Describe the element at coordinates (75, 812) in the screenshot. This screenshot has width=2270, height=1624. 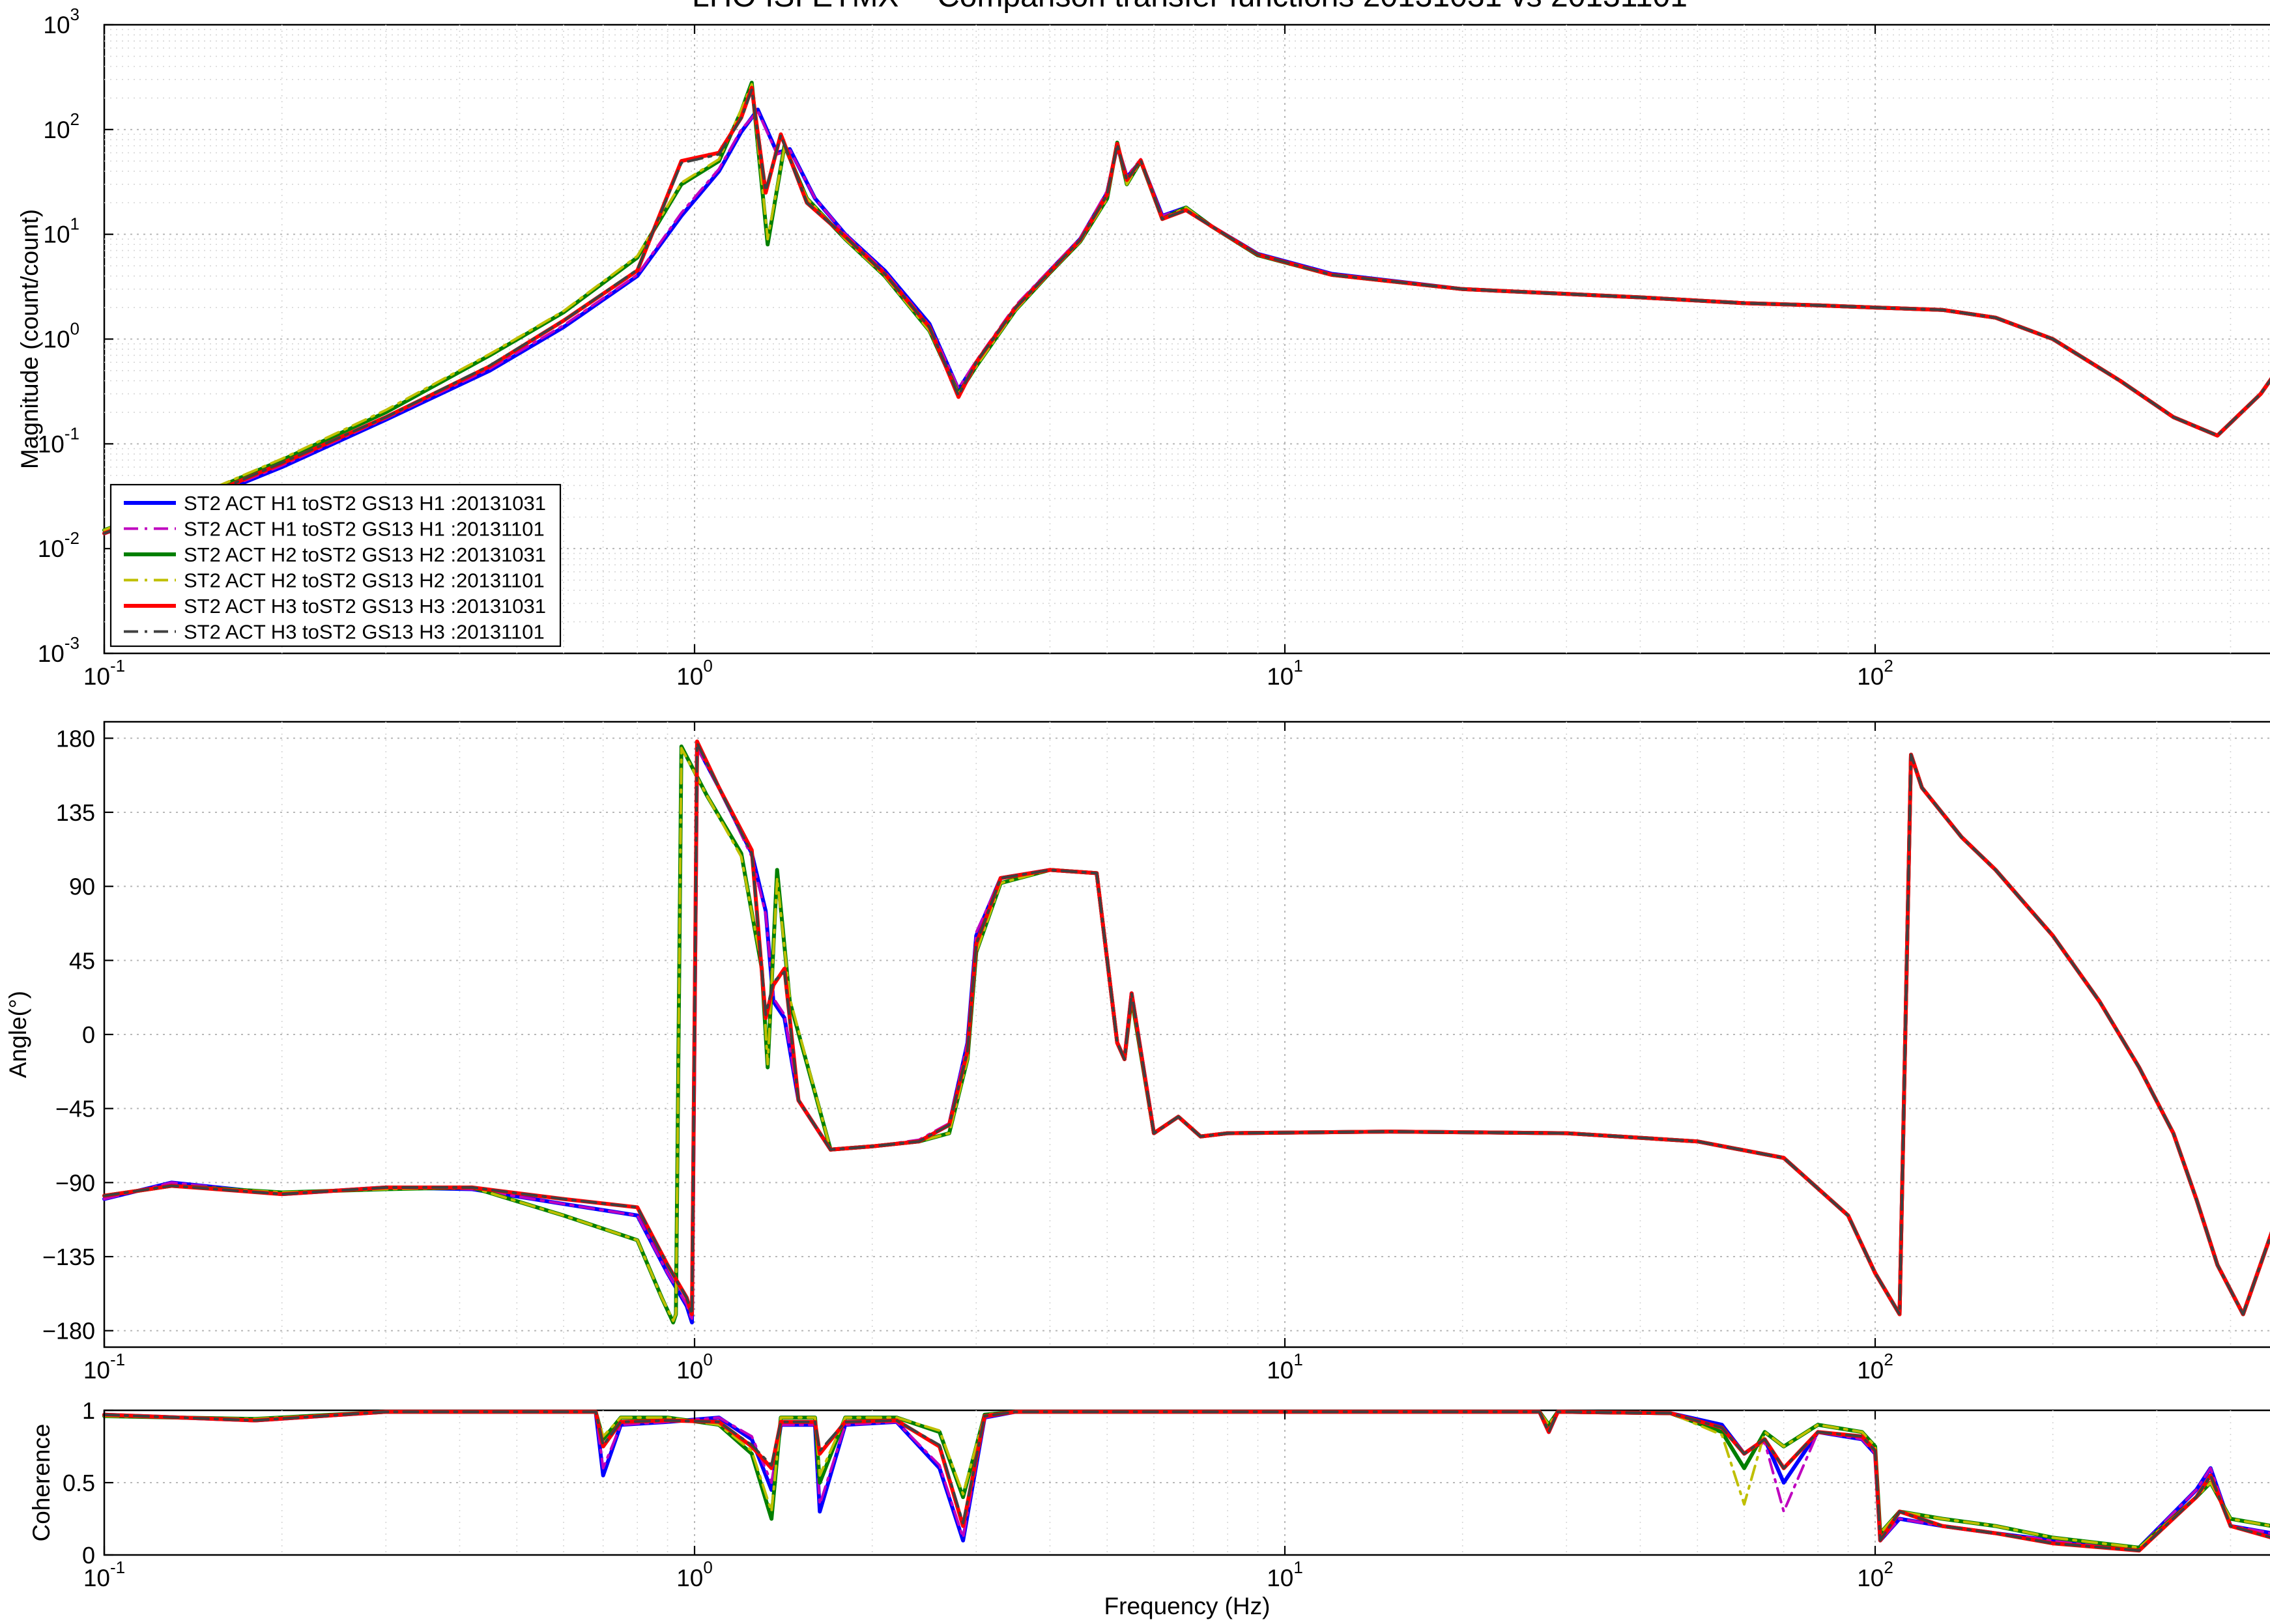
I see `y-tick-label: 135` at that location.